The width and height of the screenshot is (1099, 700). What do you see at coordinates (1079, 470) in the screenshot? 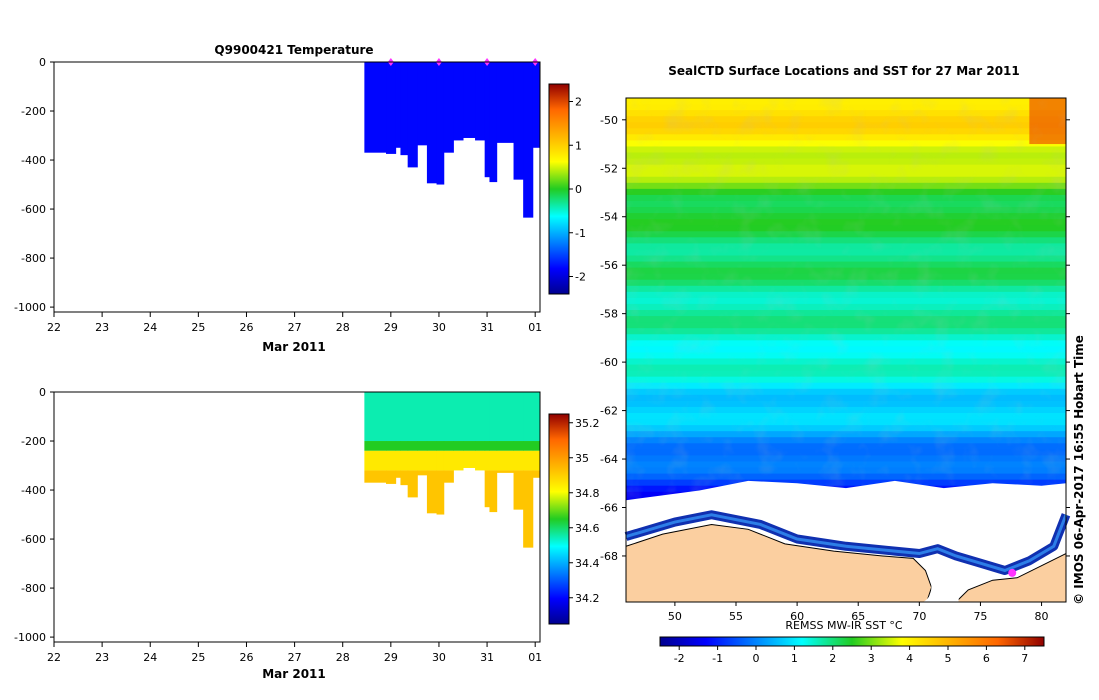
I see `credit-line: © IMOS 06-Apr-2017 16:55 Hobart Time` at bounding box center [1079, 470].